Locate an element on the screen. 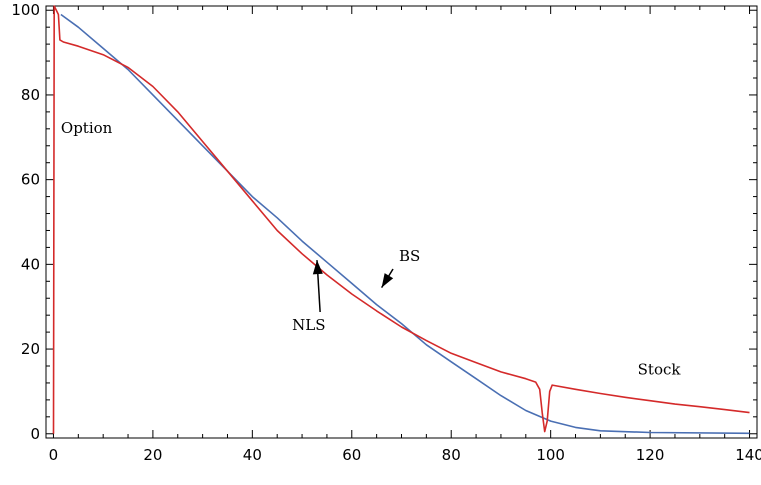  annotation-option: Option is located at coordinates (87, 128).